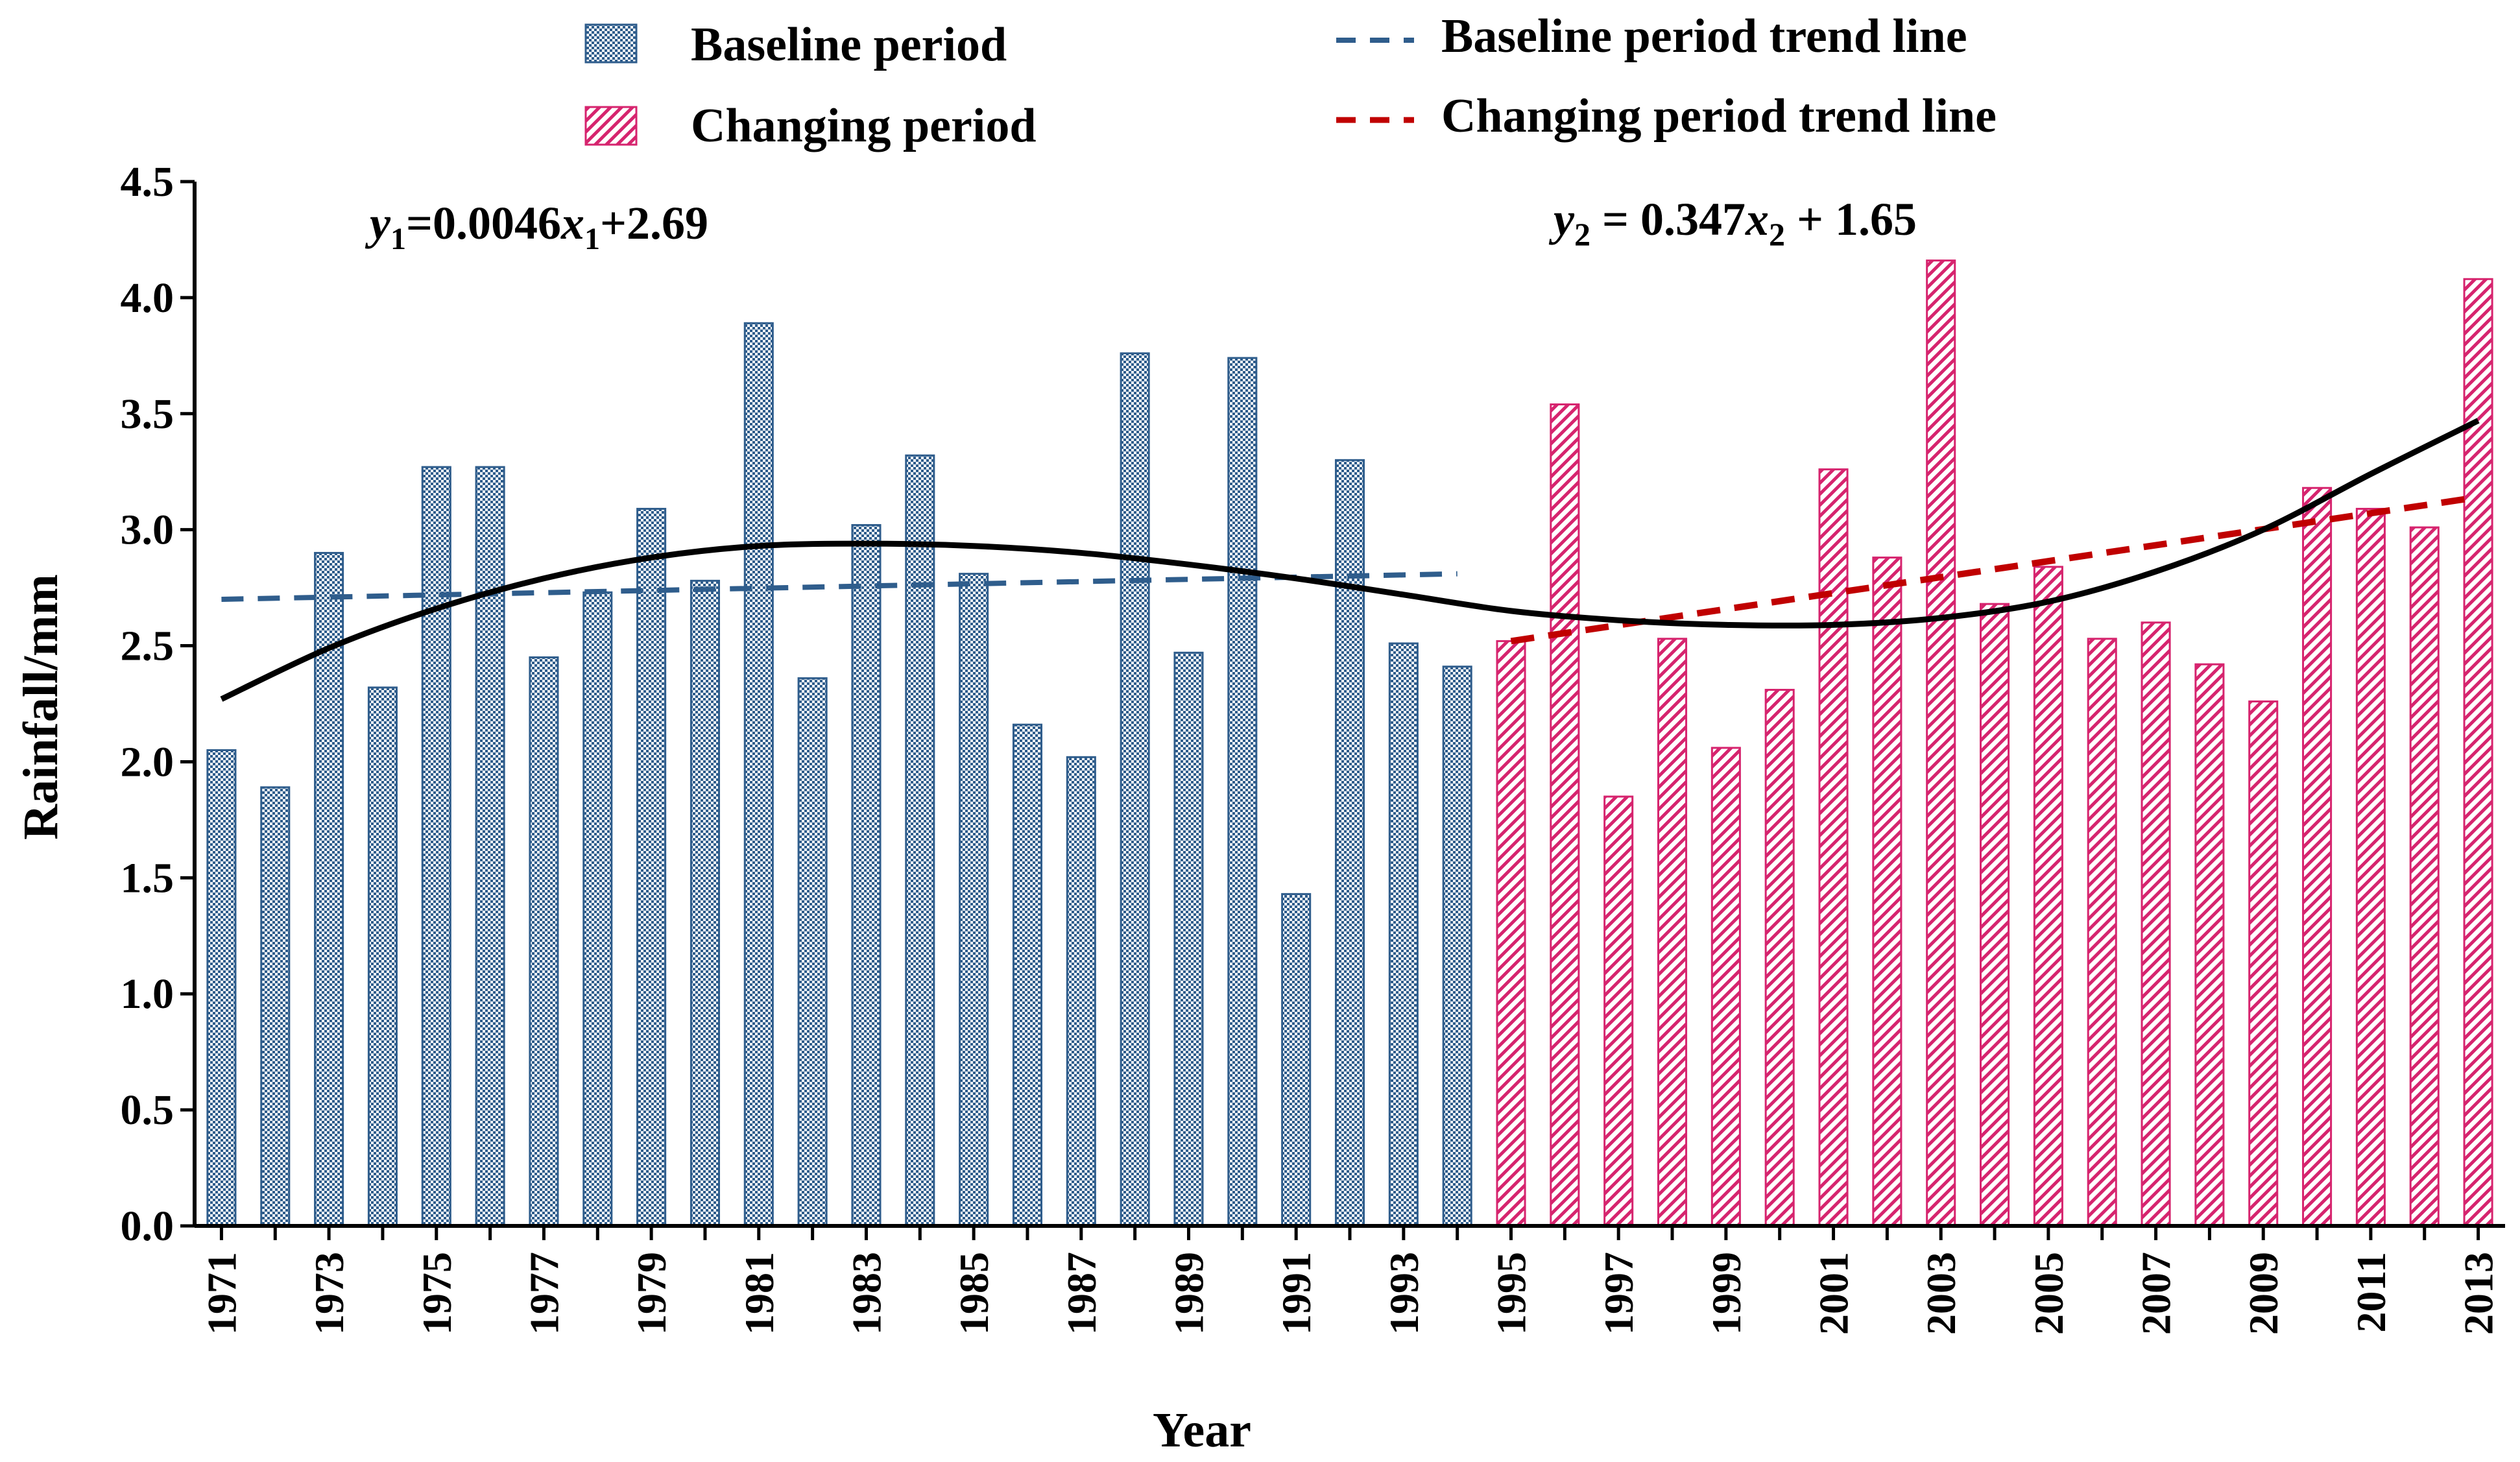  Describe the element at coordinates (2425, 877) in the screenshot. I see `bar-changing-2012` at that location.